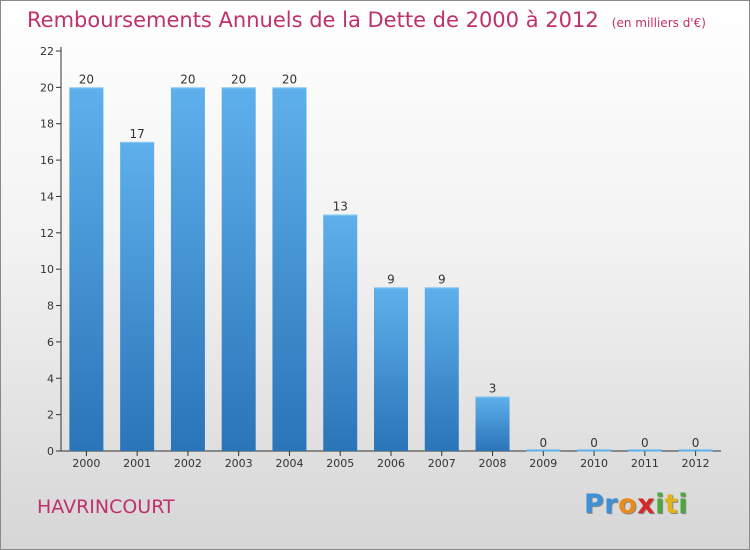 This screenshot has height=550, width=750. What do you see at coordinates (645, 463) in the screenshot?
I see `x-tick-label: 2011` at bounding box center [645, 463].